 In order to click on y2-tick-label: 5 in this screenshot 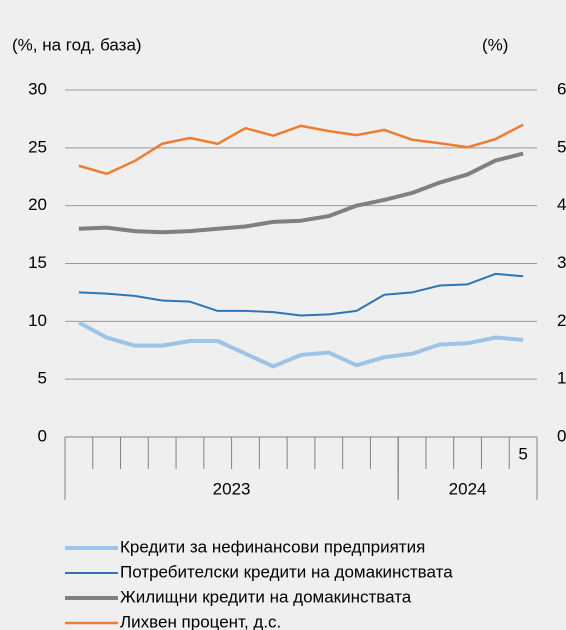, I will do `click(561, 146)`.